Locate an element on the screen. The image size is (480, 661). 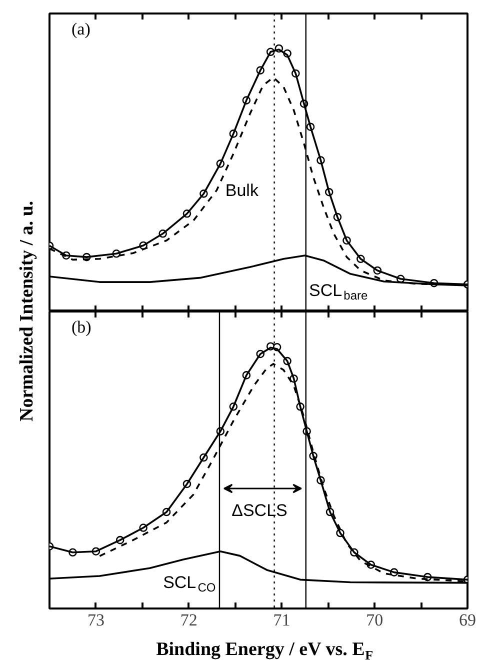
x-tick-label: 72 is located at coordinates (189, 620).